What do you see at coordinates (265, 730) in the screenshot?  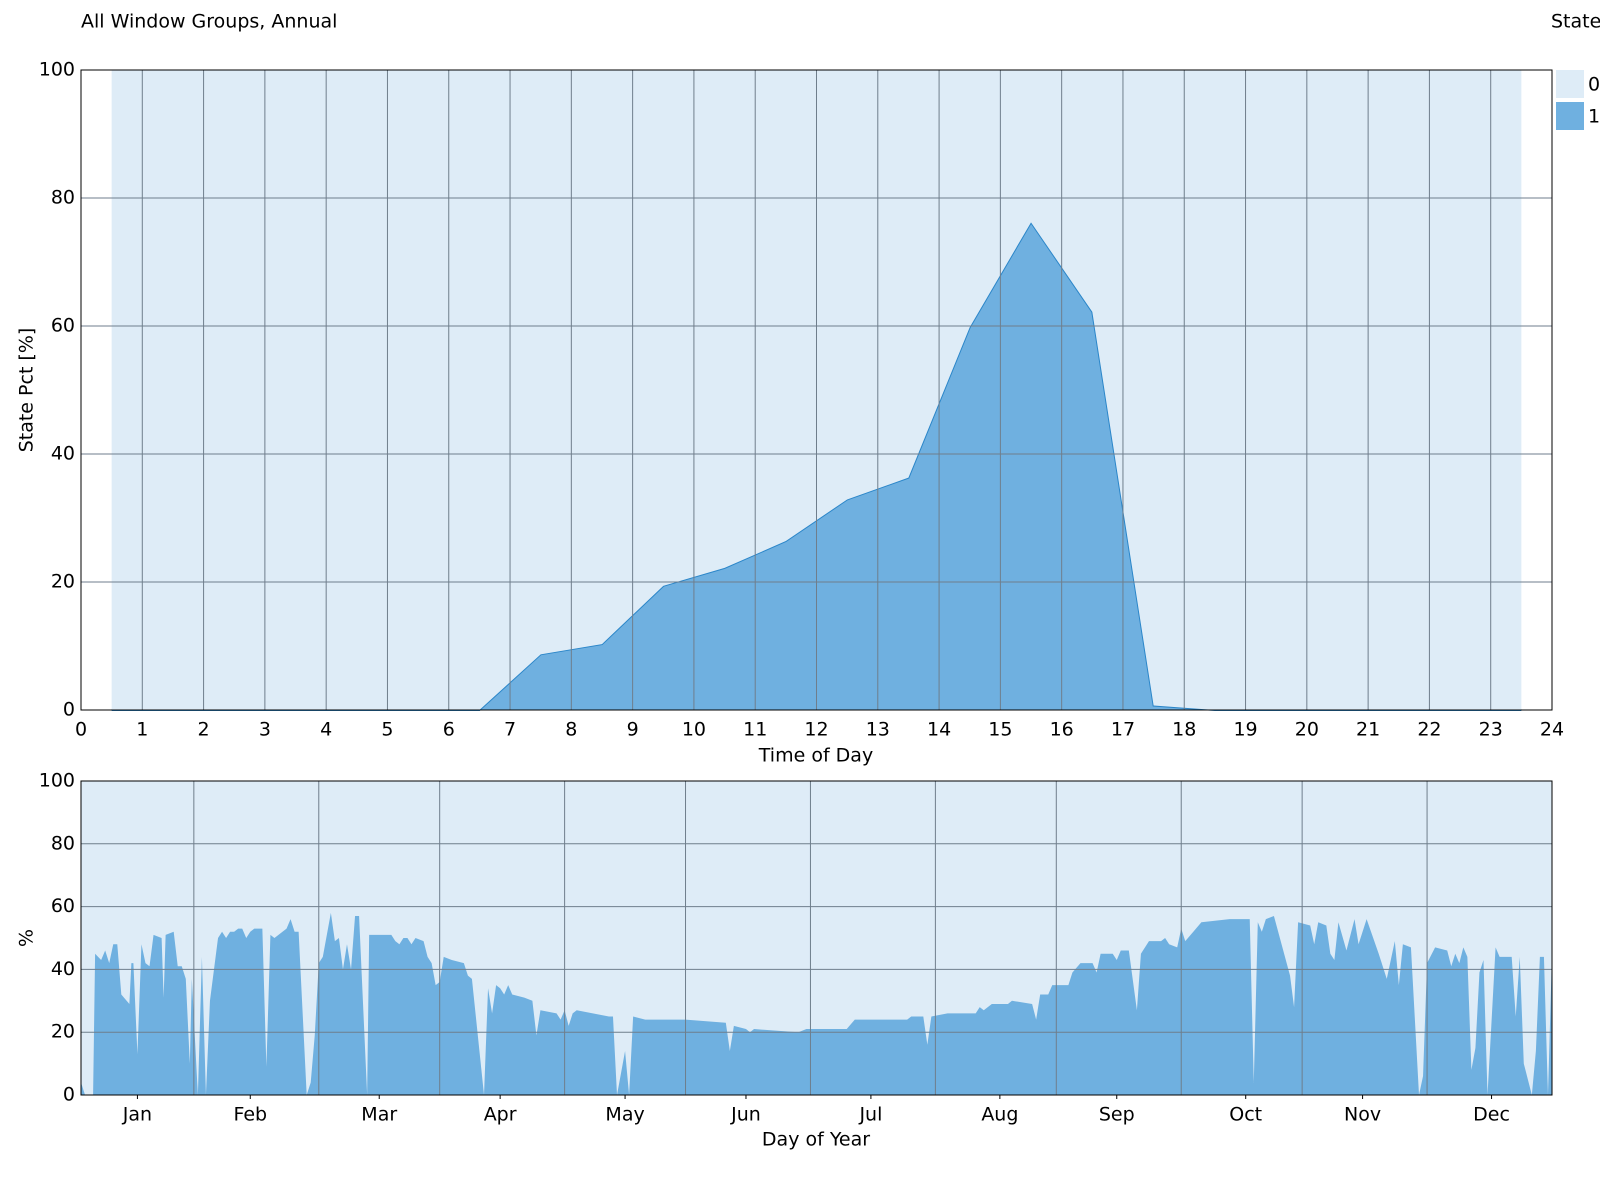 I see `x-tick-label: 3` at bounding box center [265, 730].